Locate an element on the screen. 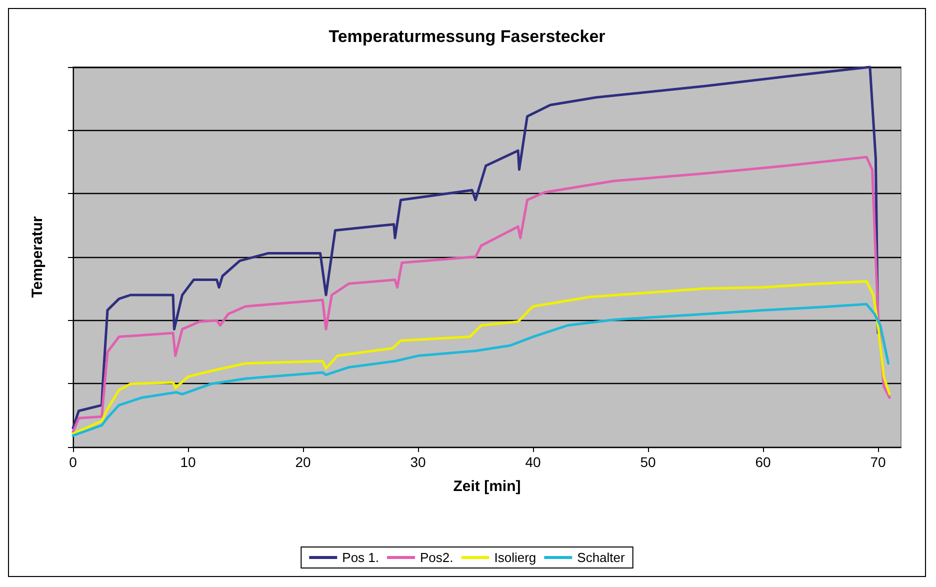 This screenshot has width=936, height=587. legend-label: Pos2. is located at coordinates (437, 557).